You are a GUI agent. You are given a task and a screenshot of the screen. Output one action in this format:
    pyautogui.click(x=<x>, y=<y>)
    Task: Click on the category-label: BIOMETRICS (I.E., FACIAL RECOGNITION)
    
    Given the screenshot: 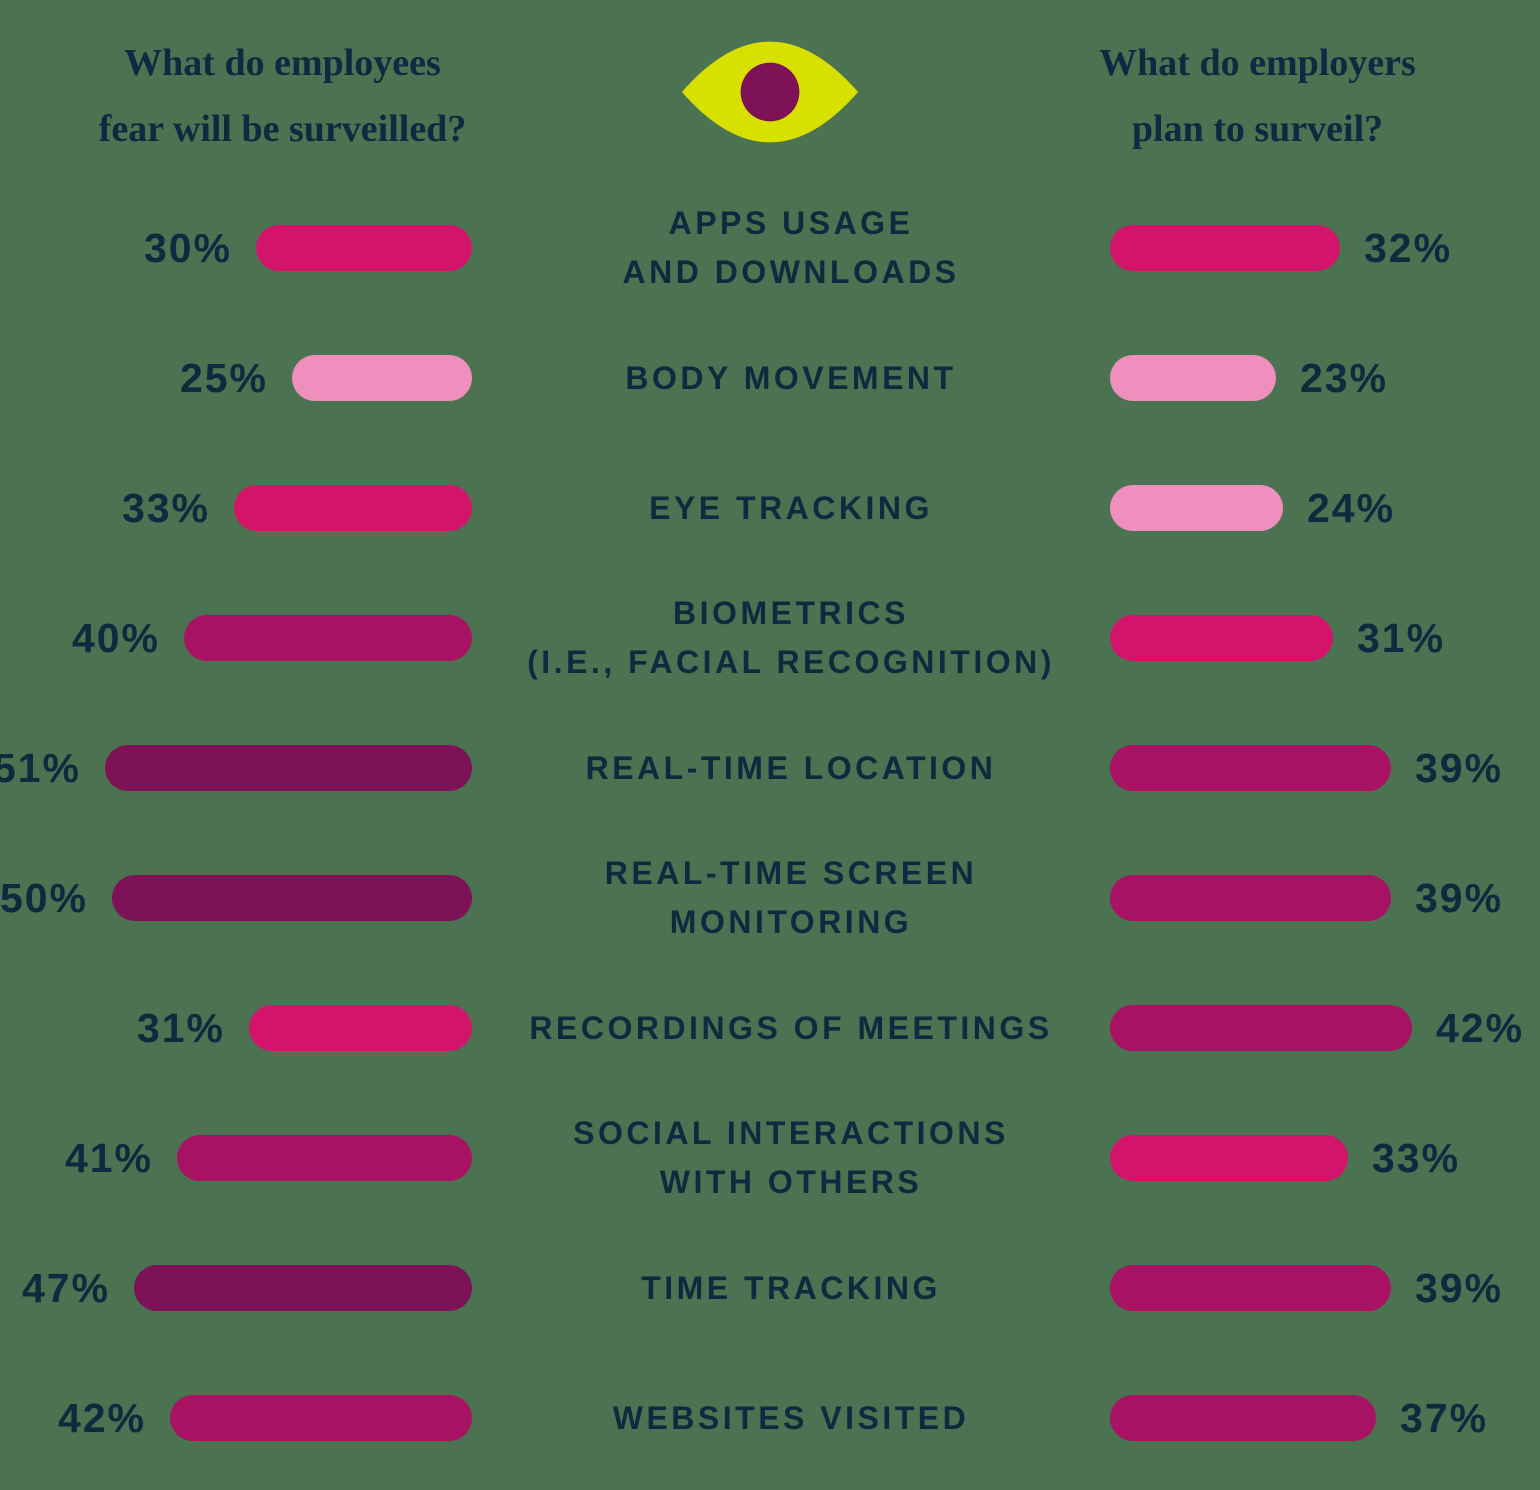 What is the action you would take?
    pyautogui.click(x=791, y=637)
    